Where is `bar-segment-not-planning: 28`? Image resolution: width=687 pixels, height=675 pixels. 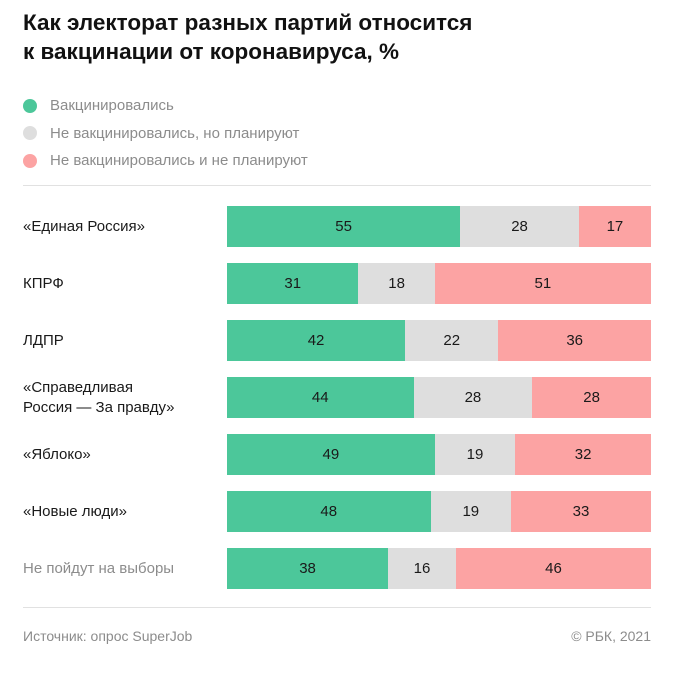 bar-segment-not-planning: 28 is located at coordinates (591, 397).